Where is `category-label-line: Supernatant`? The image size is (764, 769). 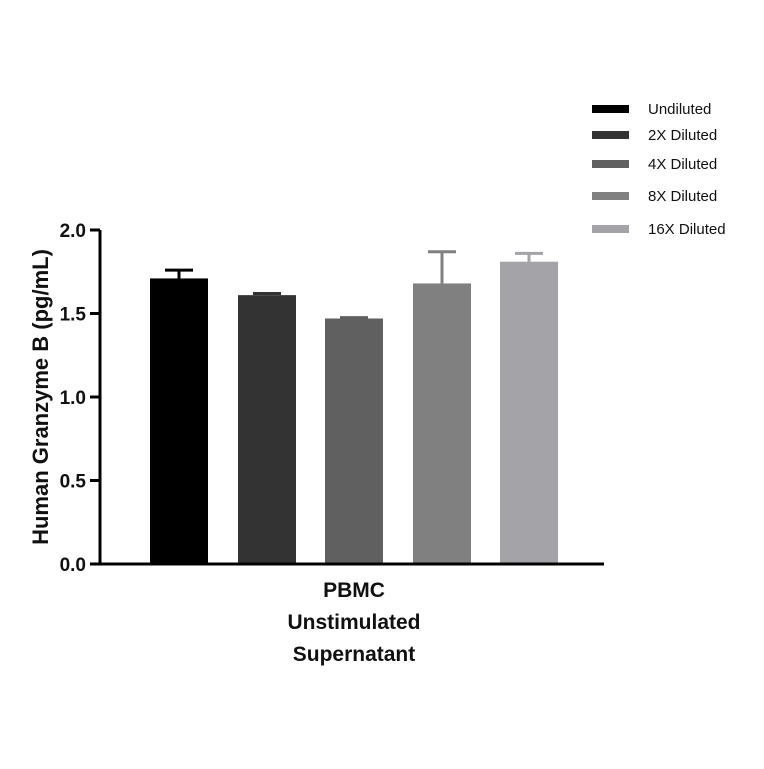 category-label-line: Supernatant is located at coordinates (354, 654).